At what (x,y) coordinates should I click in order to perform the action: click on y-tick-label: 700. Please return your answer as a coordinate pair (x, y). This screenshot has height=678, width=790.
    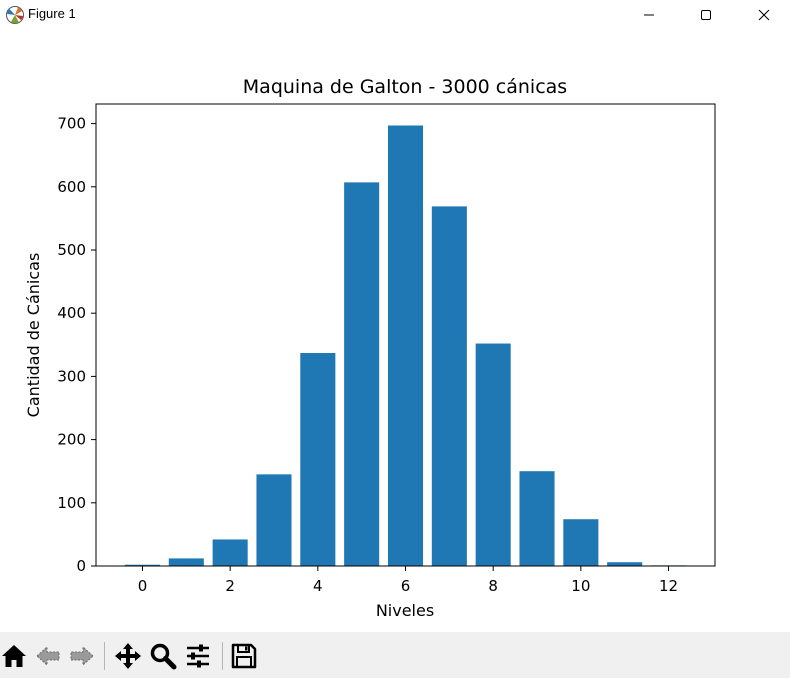
    Looking at the image, I should click on (71, 124).